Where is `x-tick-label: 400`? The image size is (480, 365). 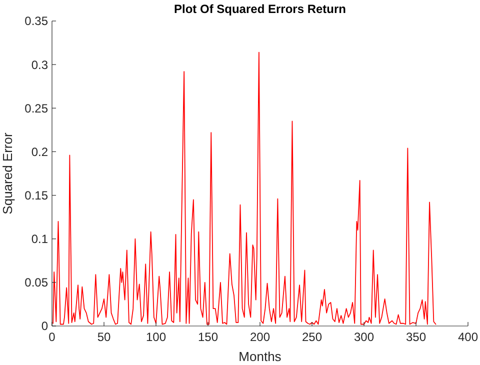 x-tick-label: 400 is located at coordinates (468, 337).